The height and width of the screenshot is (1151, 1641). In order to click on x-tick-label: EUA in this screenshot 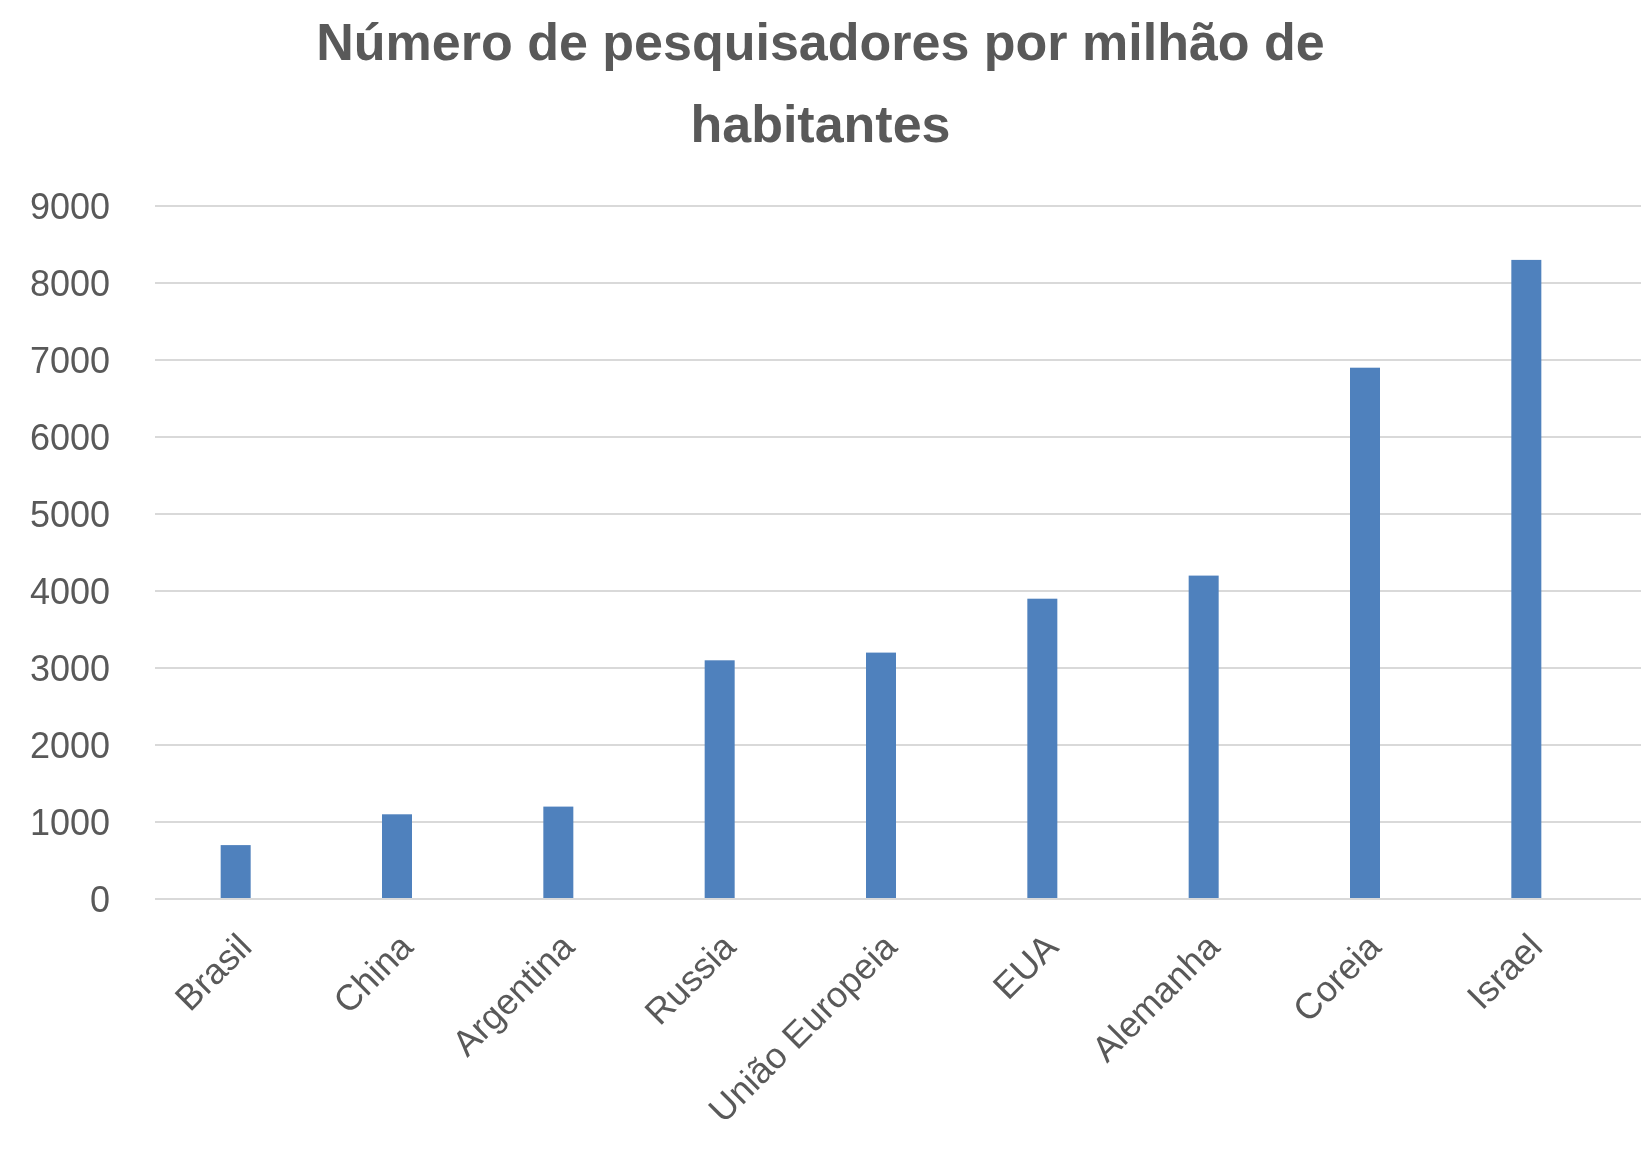, I will do `click(1025, 966)`.